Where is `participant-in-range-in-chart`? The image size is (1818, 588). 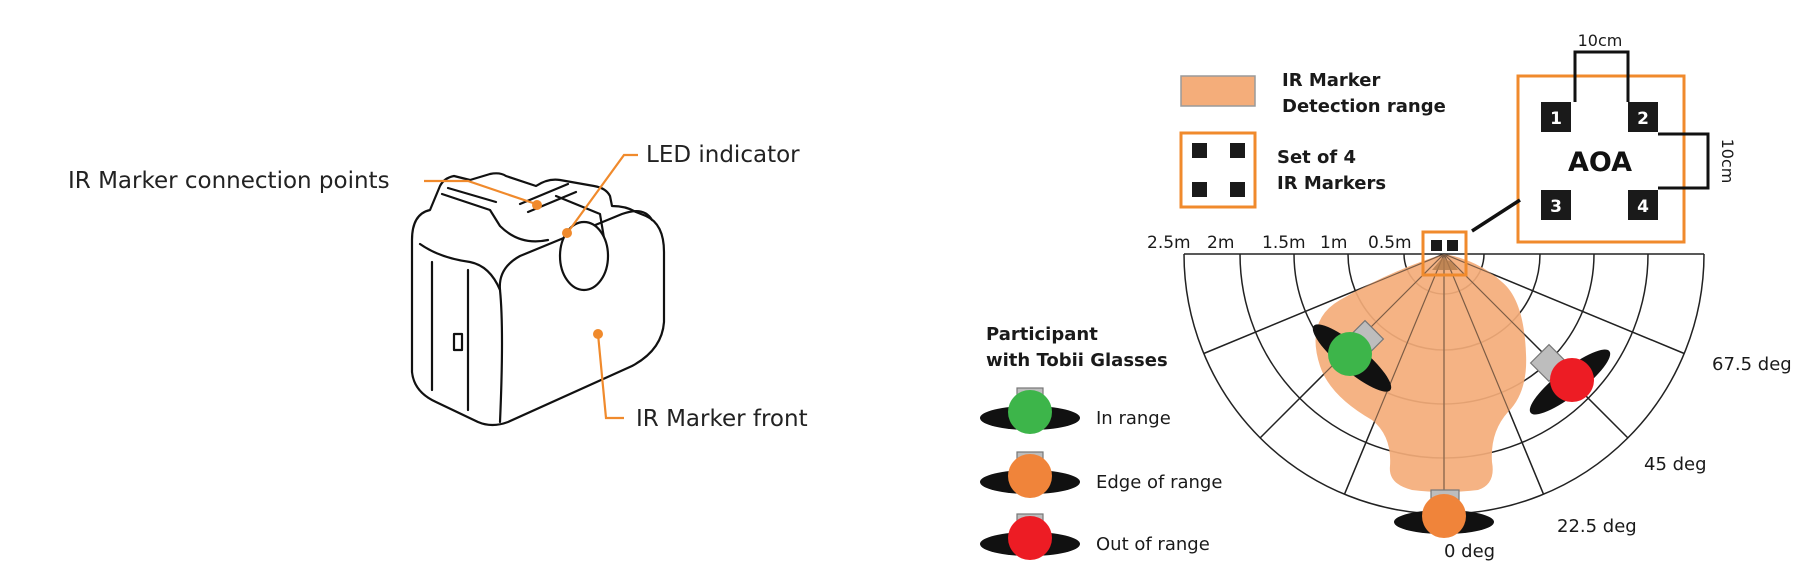 participant-in-range-in-chart is located at coordinates (1352, 355).